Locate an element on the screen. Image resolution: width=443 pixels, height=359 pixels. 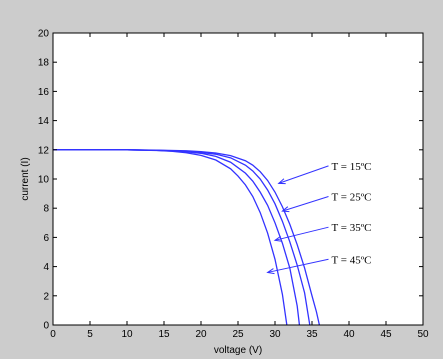
y-tick-label: 12 is located at coordinates (44, 150).